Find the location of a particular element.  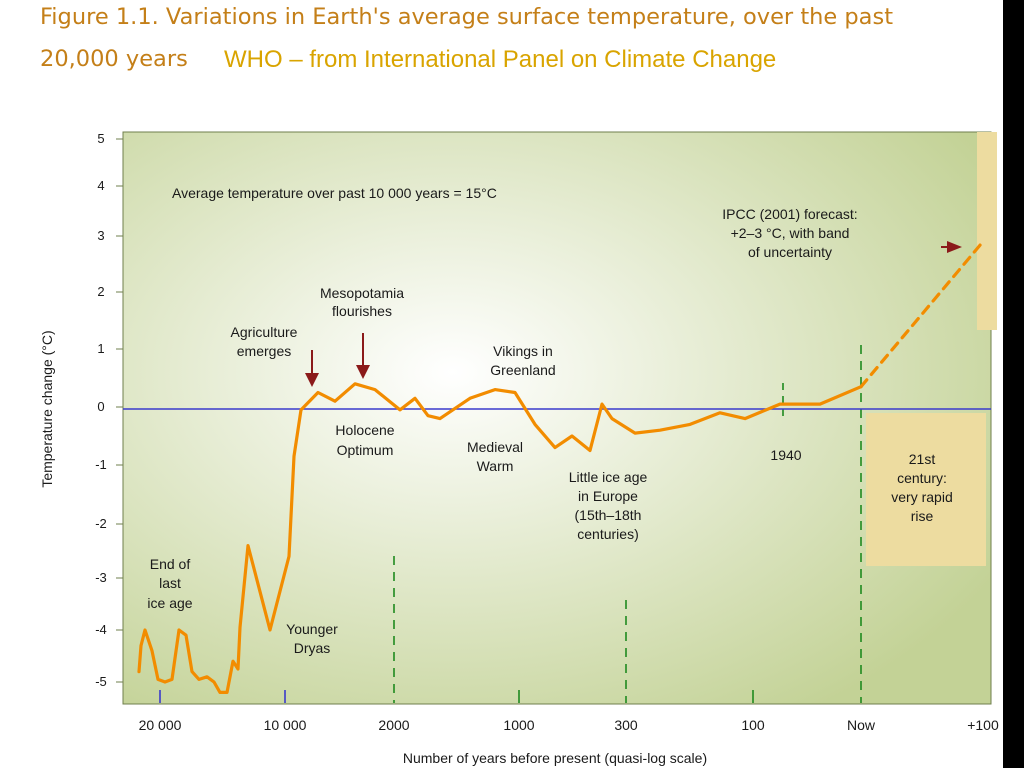

figure-title-line-2: 20,000 years is located at coordinates (114, 59).